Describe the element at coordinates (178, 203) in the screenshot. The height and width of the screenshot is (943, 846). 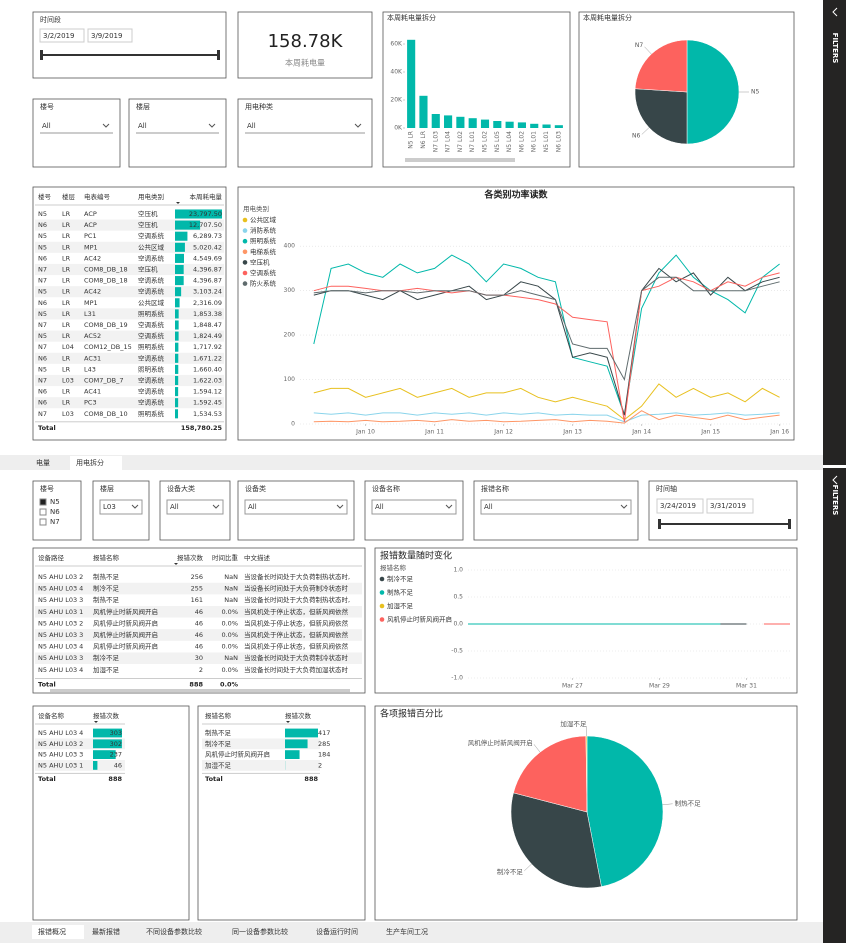
I see `sort-indicator` at that location.